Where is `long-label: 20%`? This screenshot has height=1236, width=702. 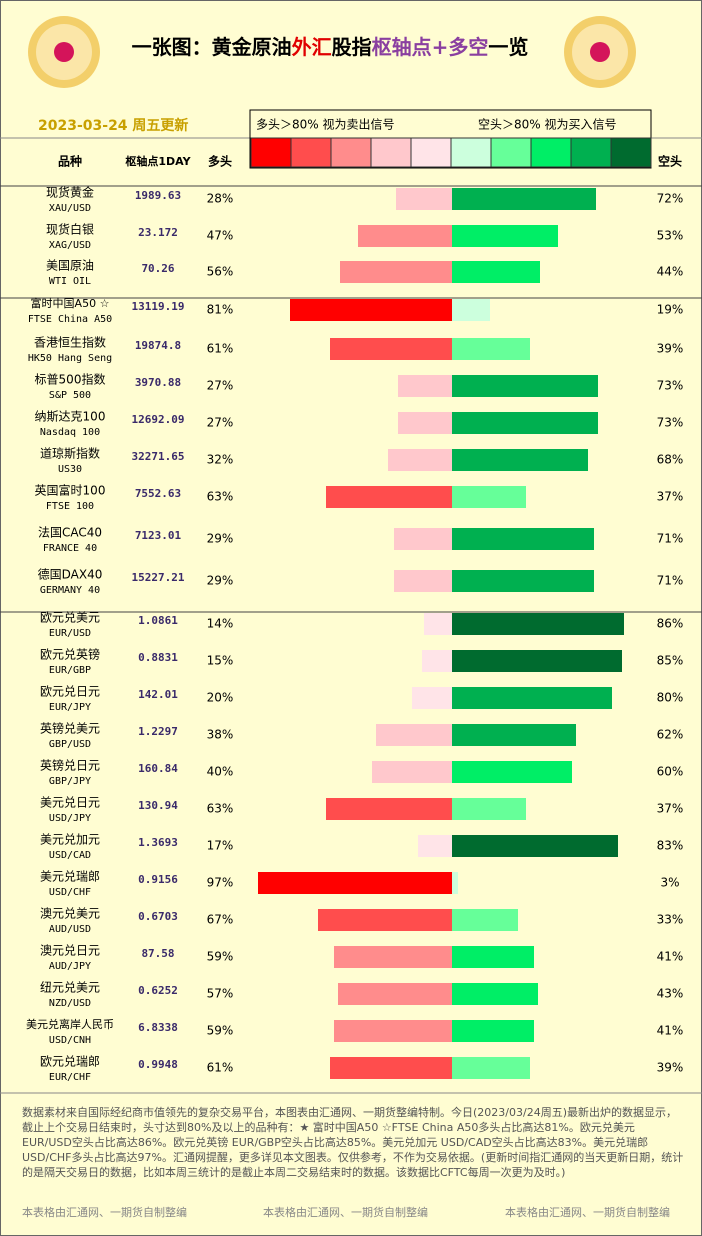
long-label: 20% is located at coordinates (220, 698).